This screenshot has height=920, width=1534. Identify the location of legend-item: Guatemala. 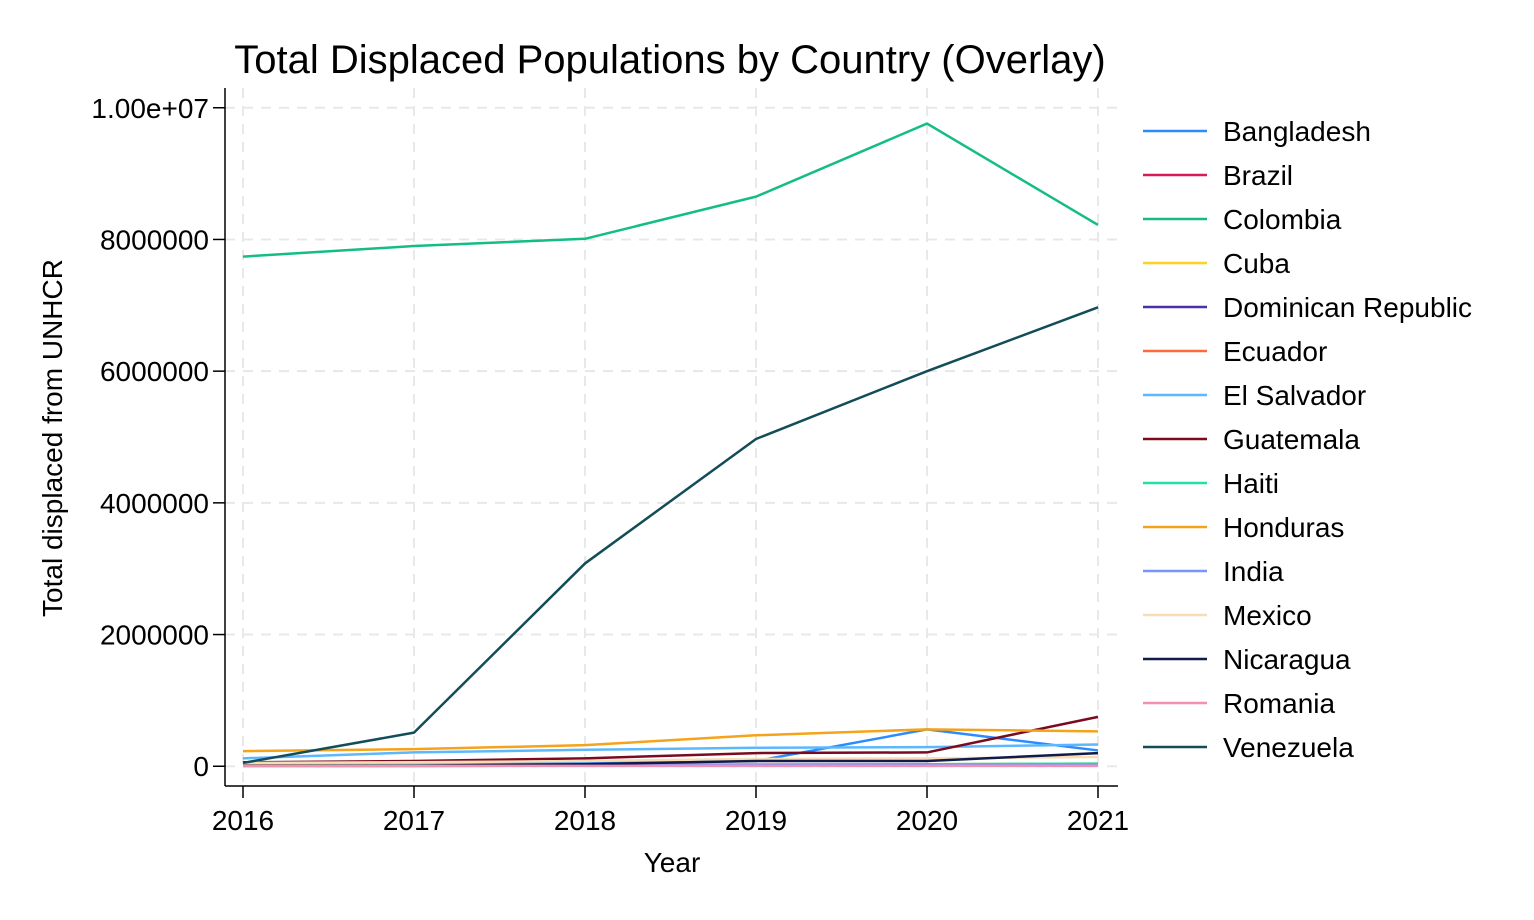
(1251, 439).